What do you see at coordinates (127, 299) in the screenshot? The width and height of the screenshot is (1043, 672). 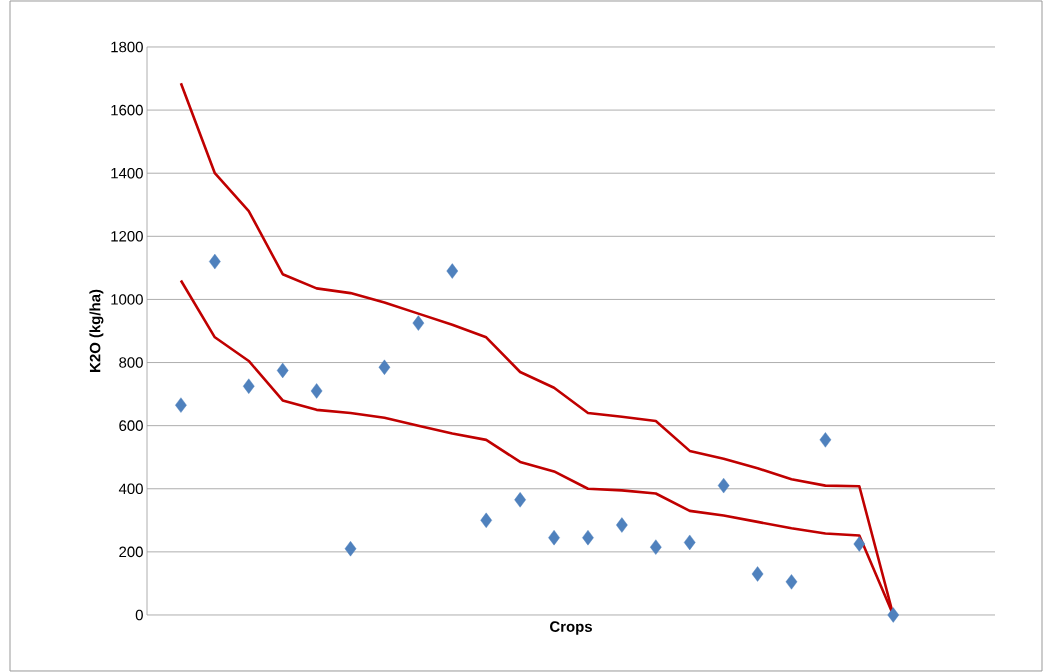 I see `y-tick-label: 1000` at bounding box center [127, 299].